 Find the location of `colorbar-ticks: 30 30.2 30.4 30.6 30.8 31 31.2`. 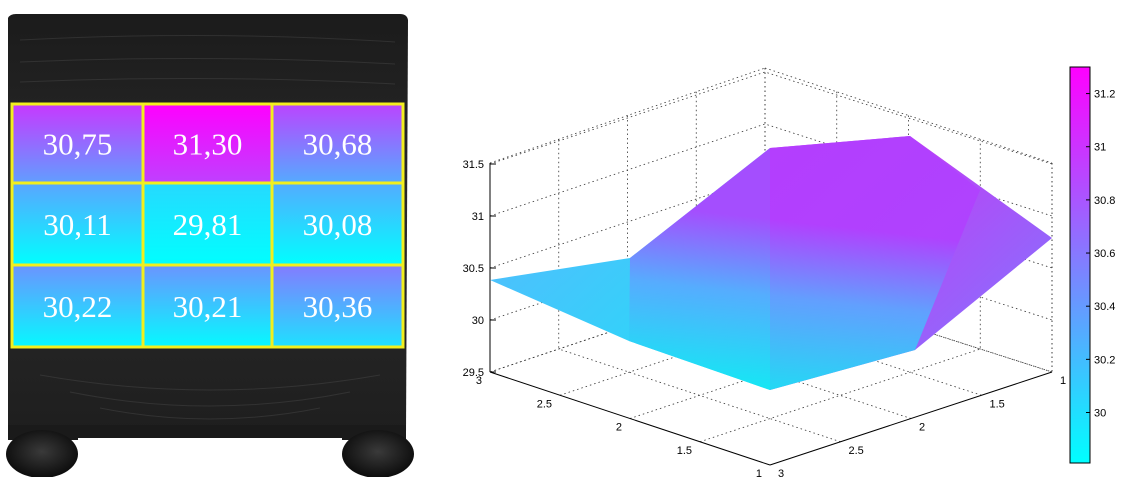

colorbar-ticks: 30 30.2 30.4 30.6 30.8 31 31.2 is located at coordinates (1100, 254).